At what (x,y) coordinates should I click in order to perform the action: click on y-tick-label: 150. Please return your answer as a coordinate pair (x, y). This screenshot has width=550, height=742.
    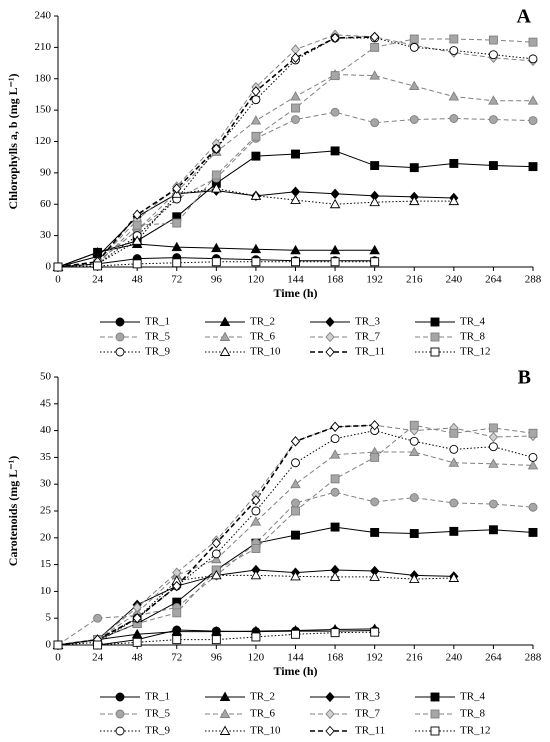
    Looking at the image, I should click on (43, 110).